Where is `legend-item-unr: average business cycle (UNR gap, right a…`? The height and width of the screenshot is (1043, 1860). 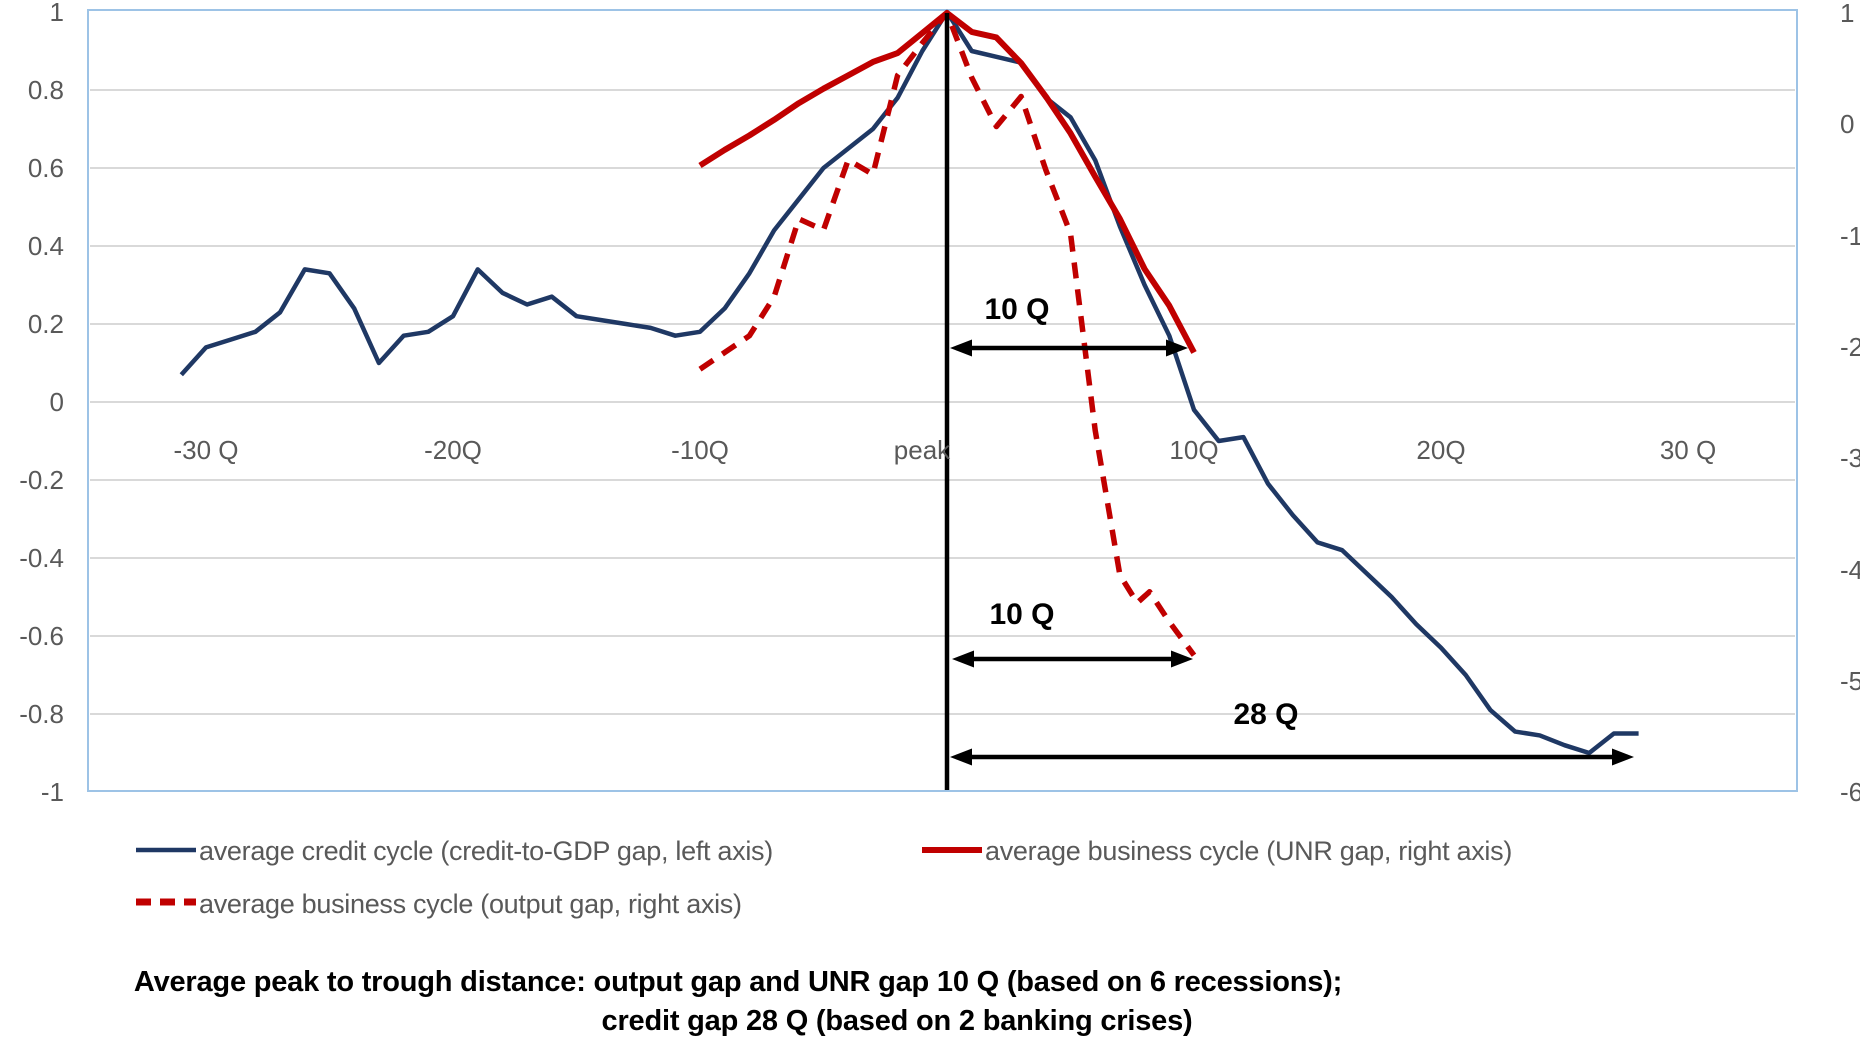 legend-item-unr: average business cycle (UNR gap, right a… is located at coordinates (1216, 851).